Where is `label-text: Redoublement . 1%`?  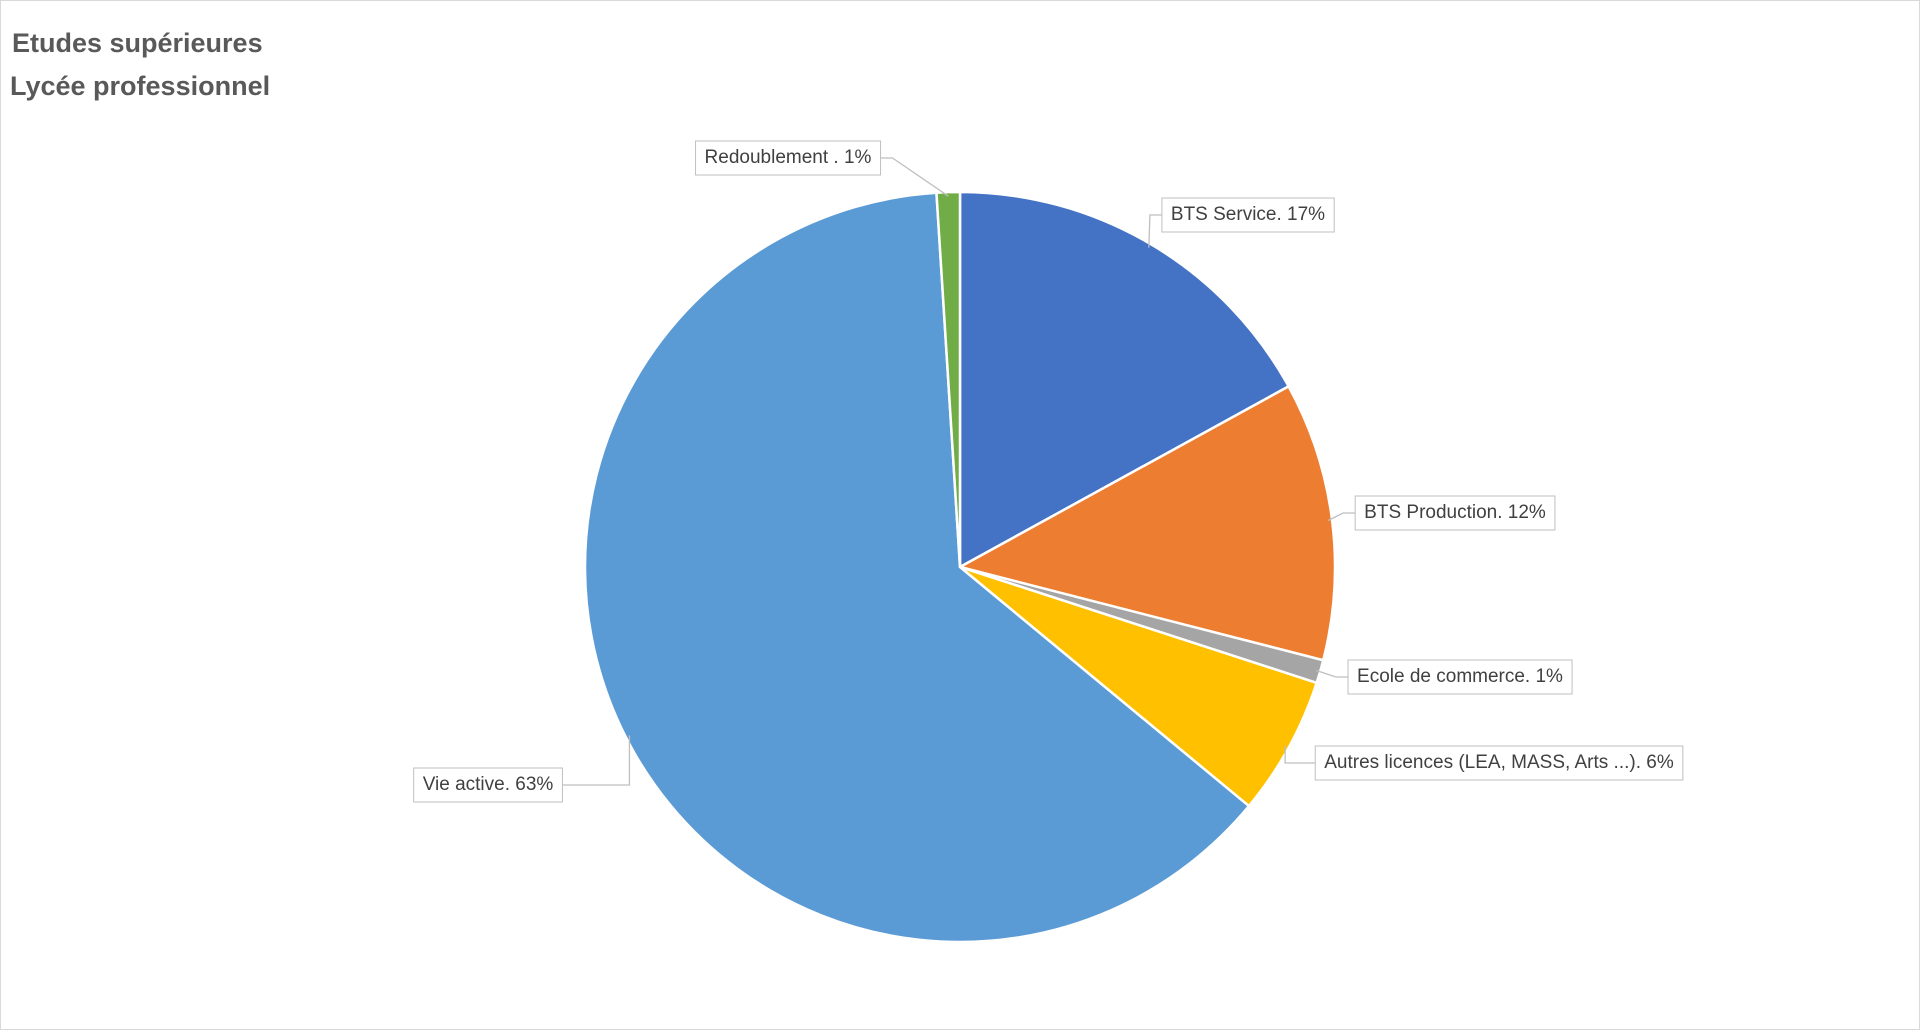
label-text: Redoublement . 1% is located at coordinates (788, 157).